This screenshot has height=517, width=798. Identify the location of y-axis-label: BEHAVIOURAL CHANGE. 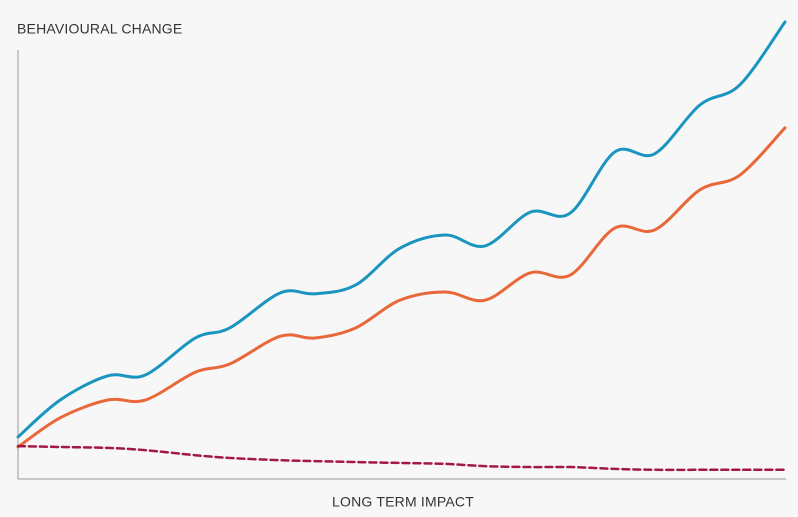
(99, 29).